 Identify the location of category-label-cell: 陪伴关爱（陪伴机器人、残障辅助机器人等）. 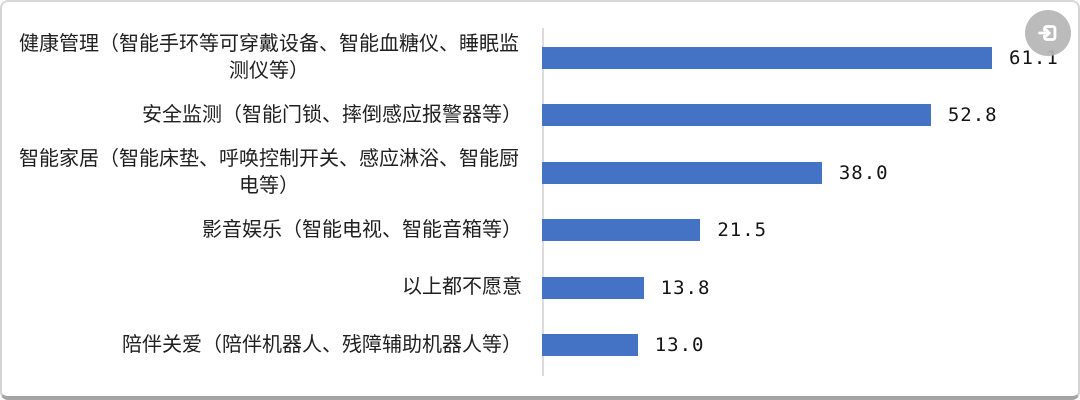
(272, 345).